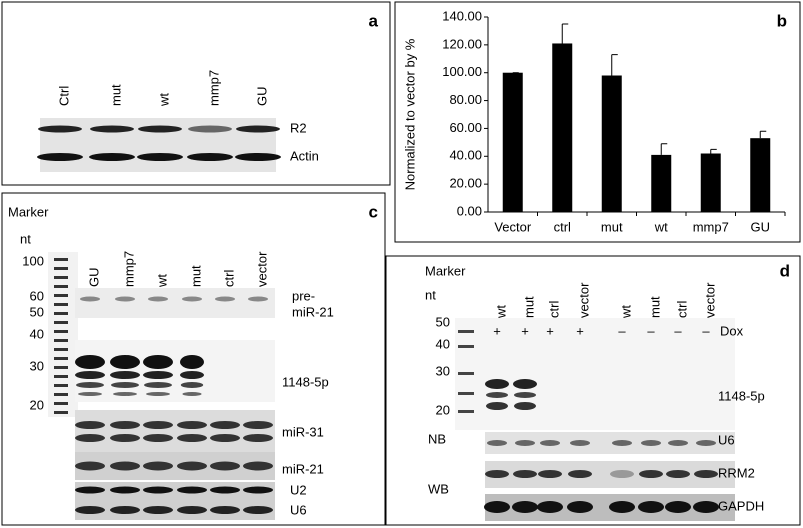  What do you see at coordinates (303, 468) in the screenshot?
I see `band-label: miR-21` at bounding box center [303, 468].